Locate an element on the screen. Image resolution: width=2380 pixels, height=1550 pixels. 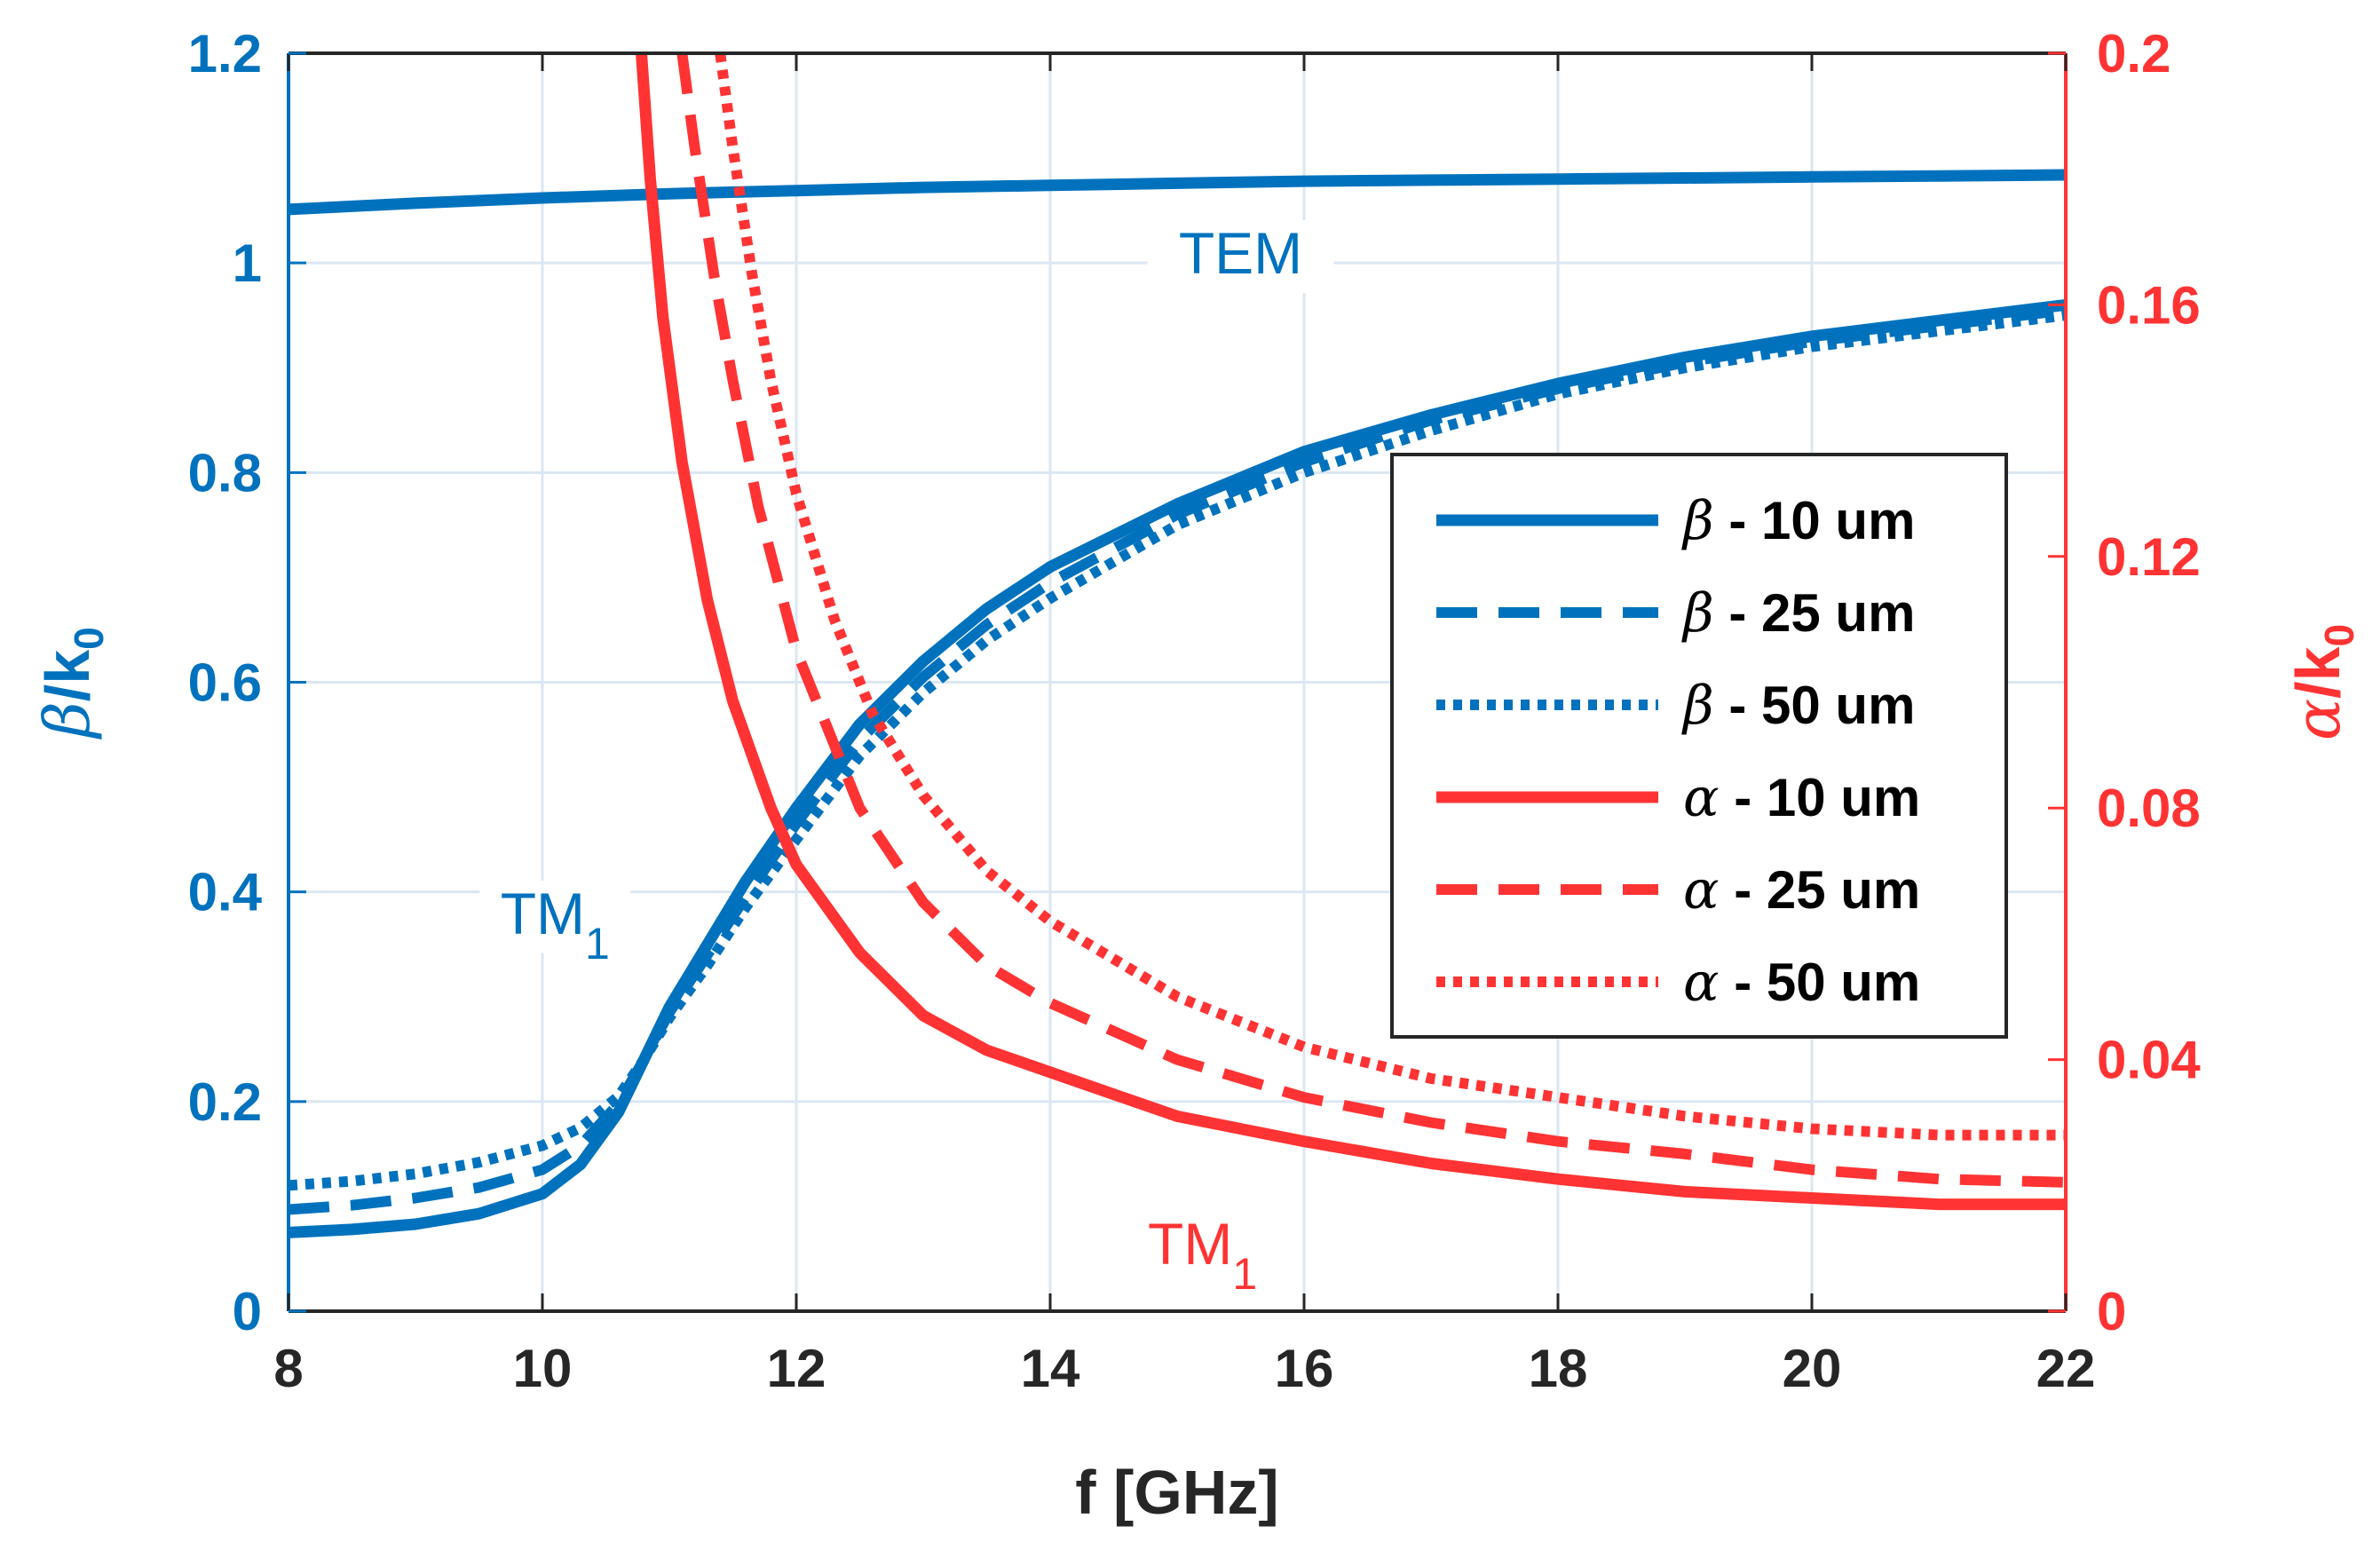
x-tick-label: 18 is located at coordinates (1558, 1368).